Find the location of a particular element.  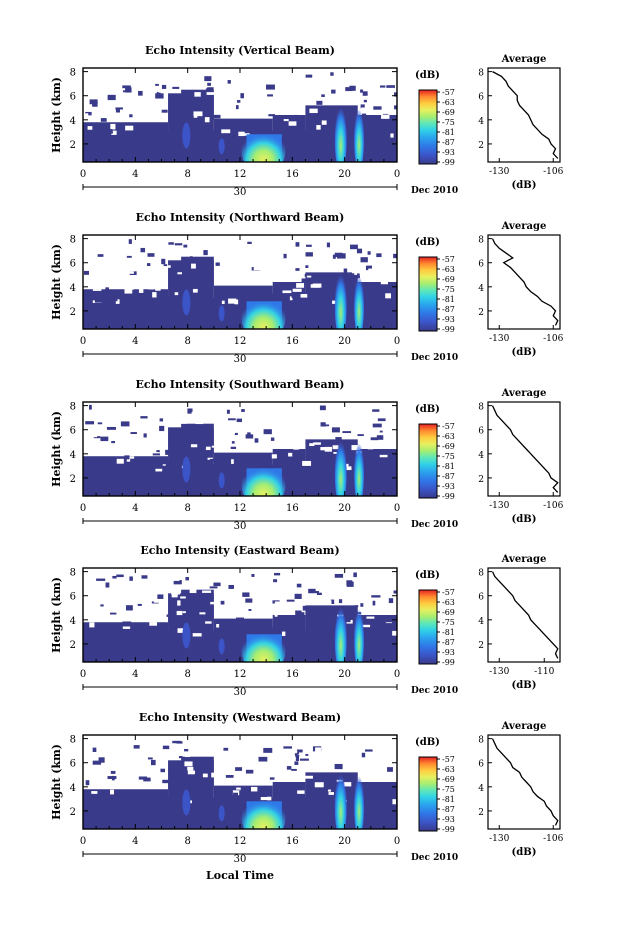

x-axis-label: Local Time is located at coordinates (240, 875).